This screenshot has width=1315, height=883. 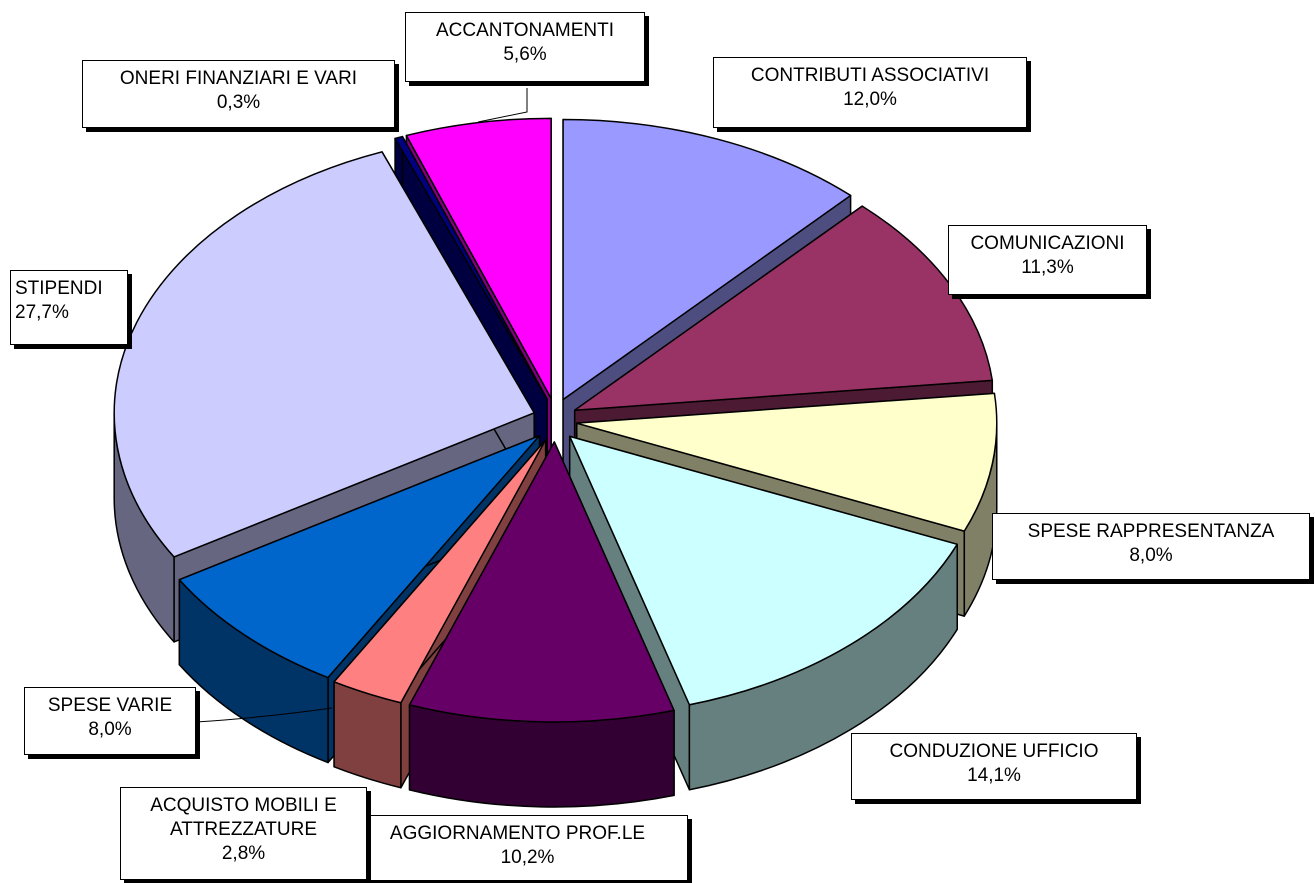 I want to click on data-label: ACQUISTO MOBILI E ATTREZZATURE 2,8%, so click(x=243, y=833).